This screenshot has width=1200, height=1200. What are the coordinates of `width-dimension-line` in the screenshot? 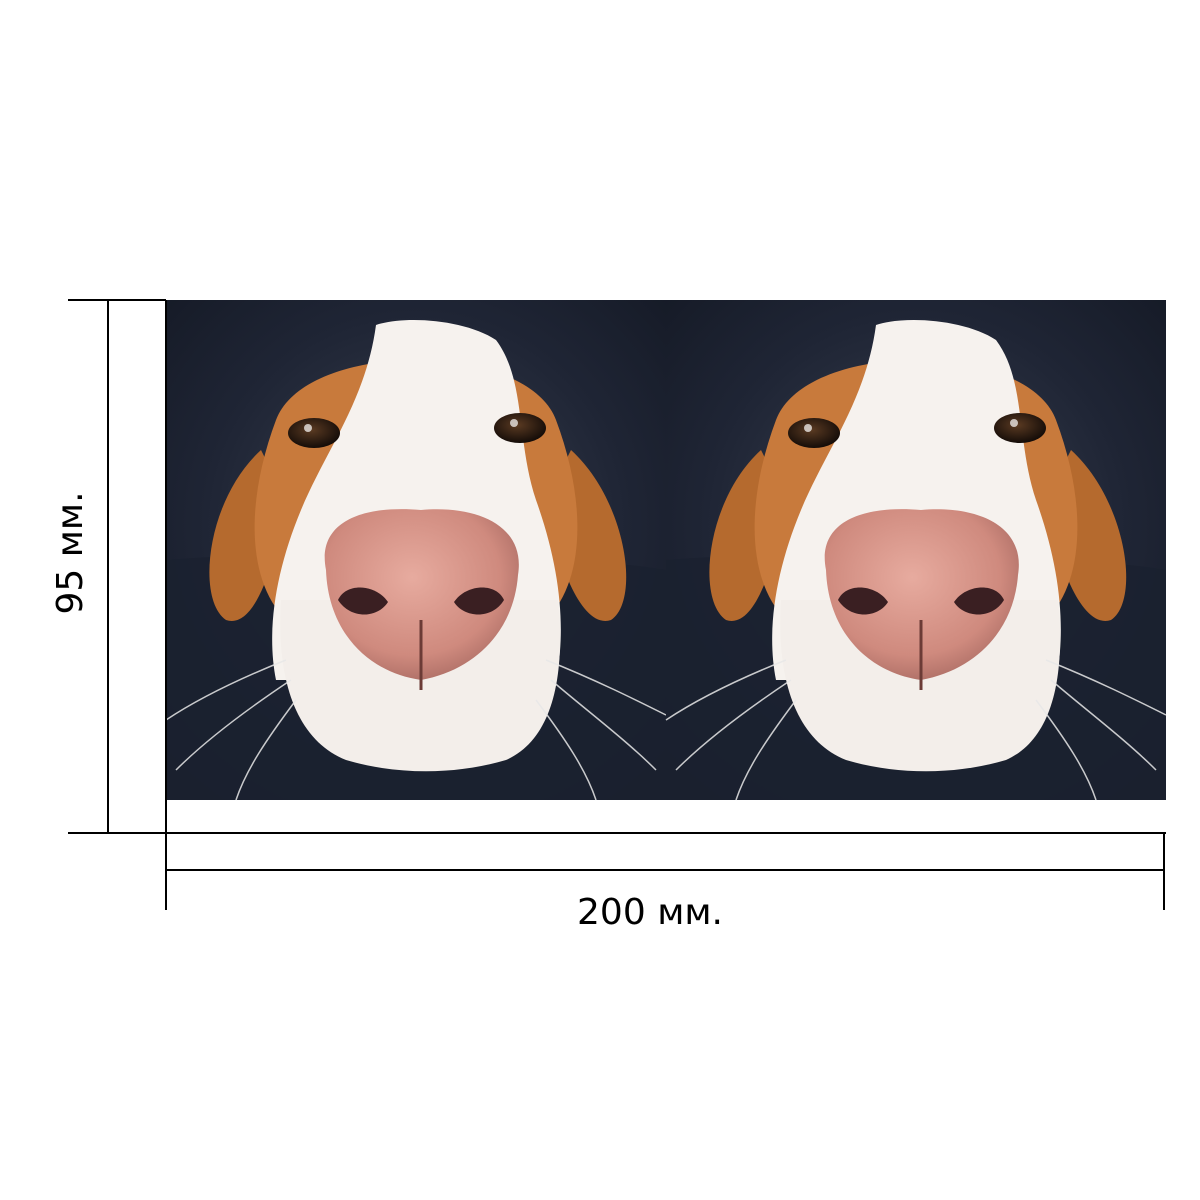 It's located at (665, 871).